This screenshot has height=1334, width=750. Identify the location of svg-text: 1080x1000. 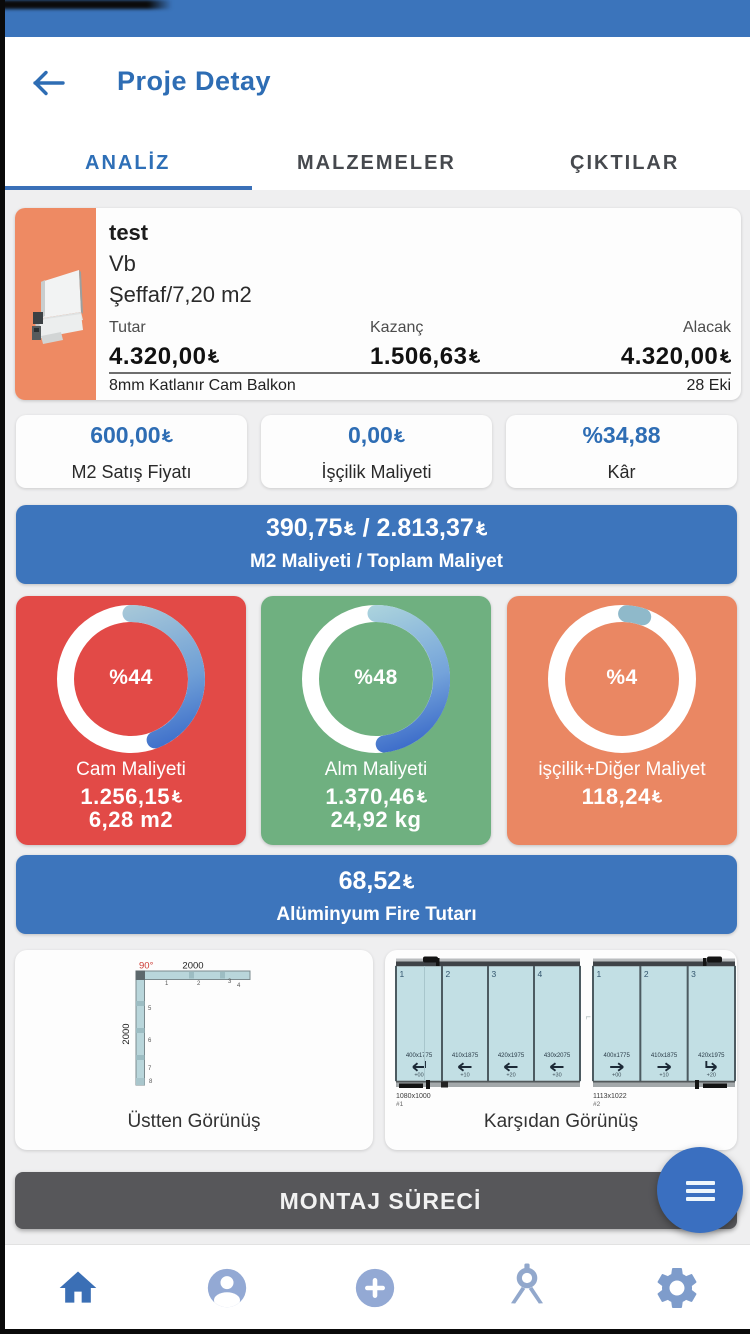
(413, 1096).